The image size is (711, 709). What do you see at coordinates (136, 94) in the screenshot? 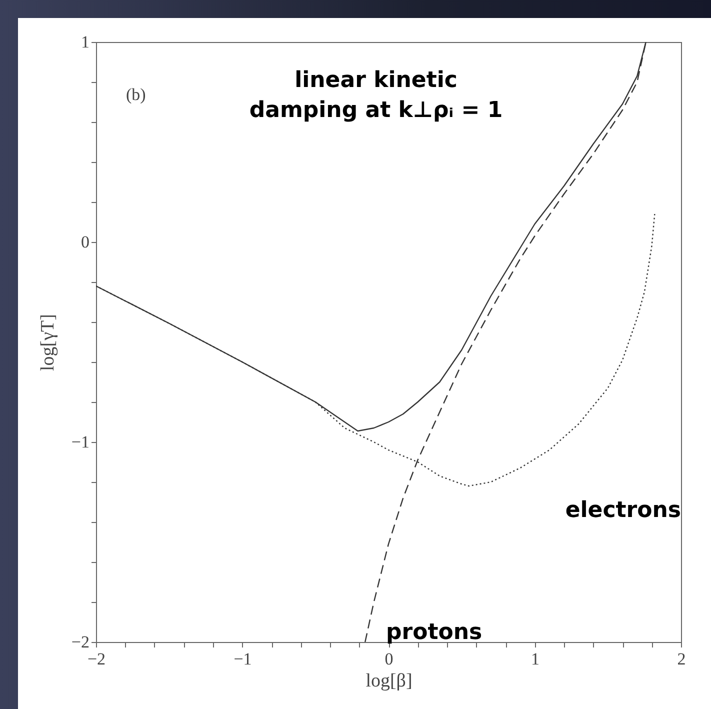
I see `annotation: (b)` at bounding box center [136, 94].